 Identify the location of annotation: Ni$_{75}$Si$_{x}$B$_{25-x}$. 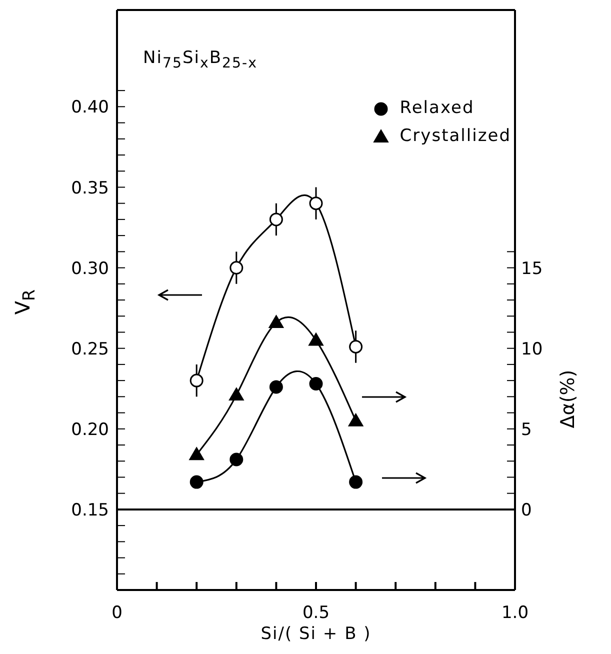
(200, 60).